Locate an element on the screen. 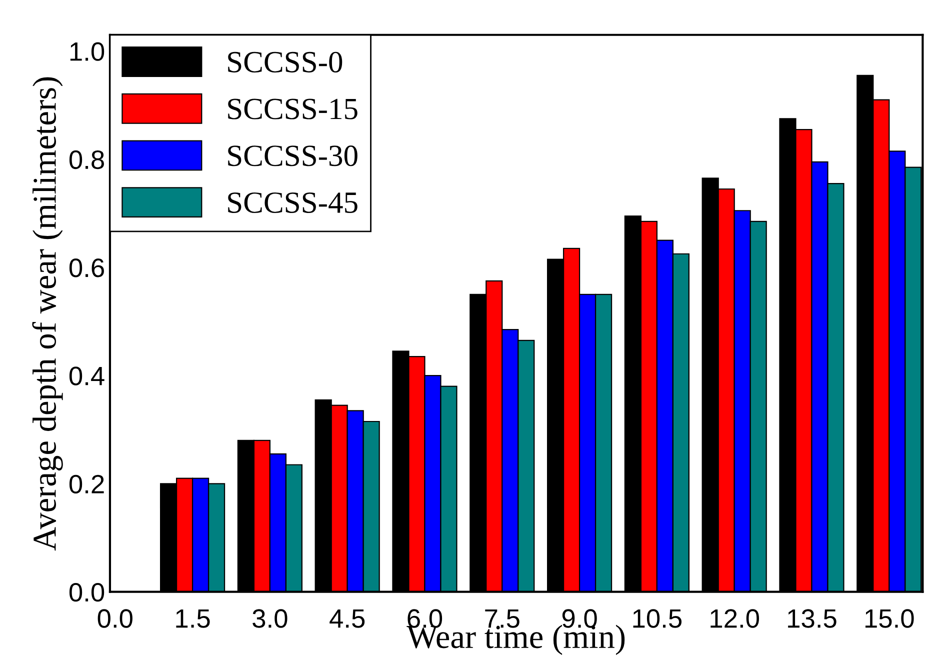 The width and height of the screenshot is (932, 671). x-tick-label: 13.5 is located at coordinates (812, 618).